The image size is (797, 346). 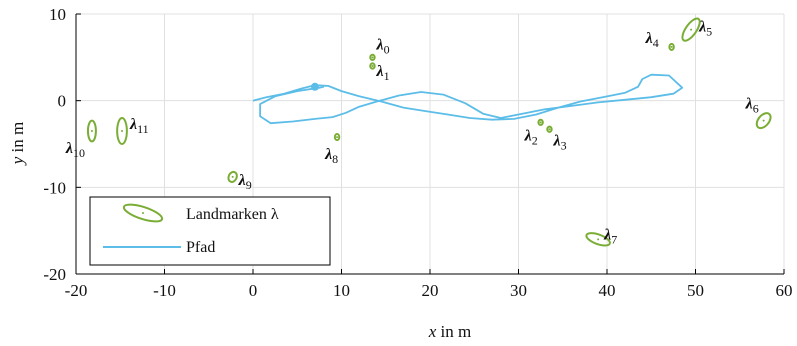 What do you see at coordinates (245, 182) in the screenshot?
I see `landmark-label: λ9` at bounding box center [245, 182].